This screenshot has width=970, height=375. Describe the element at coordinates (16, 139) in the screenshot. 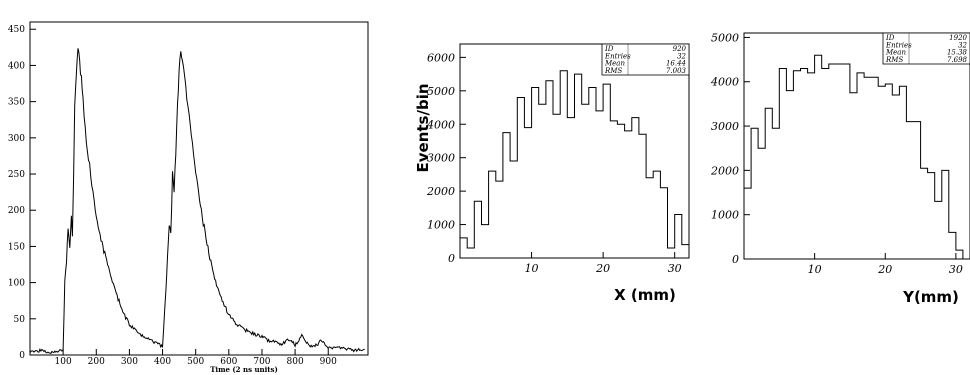

I see `time-trace-y-tick-label: 300` at that location.